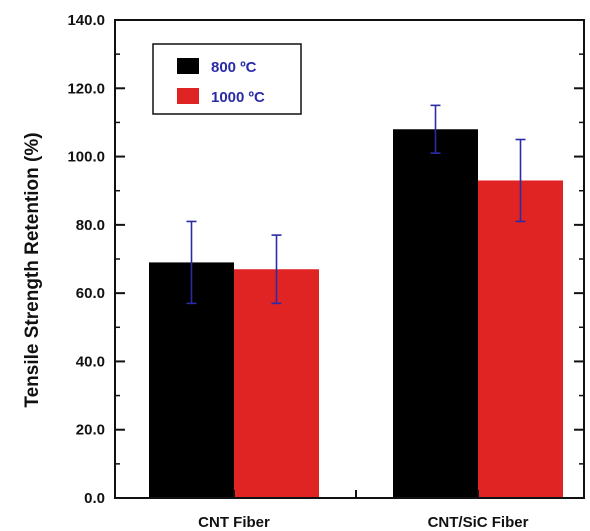 Image resolution: width=590 pixels, height=531 pixels. Describe the element at coordinates (478, 522) in the screenshot. I see `x-tick-label: CNT/SiC Fiber` at that location.